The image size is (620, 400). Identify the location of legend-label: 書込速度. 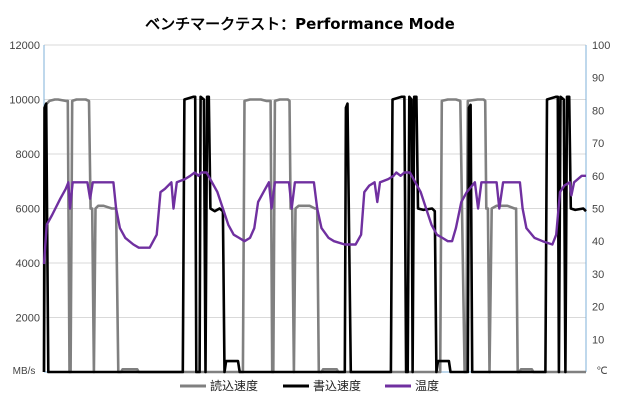
(337, 385).